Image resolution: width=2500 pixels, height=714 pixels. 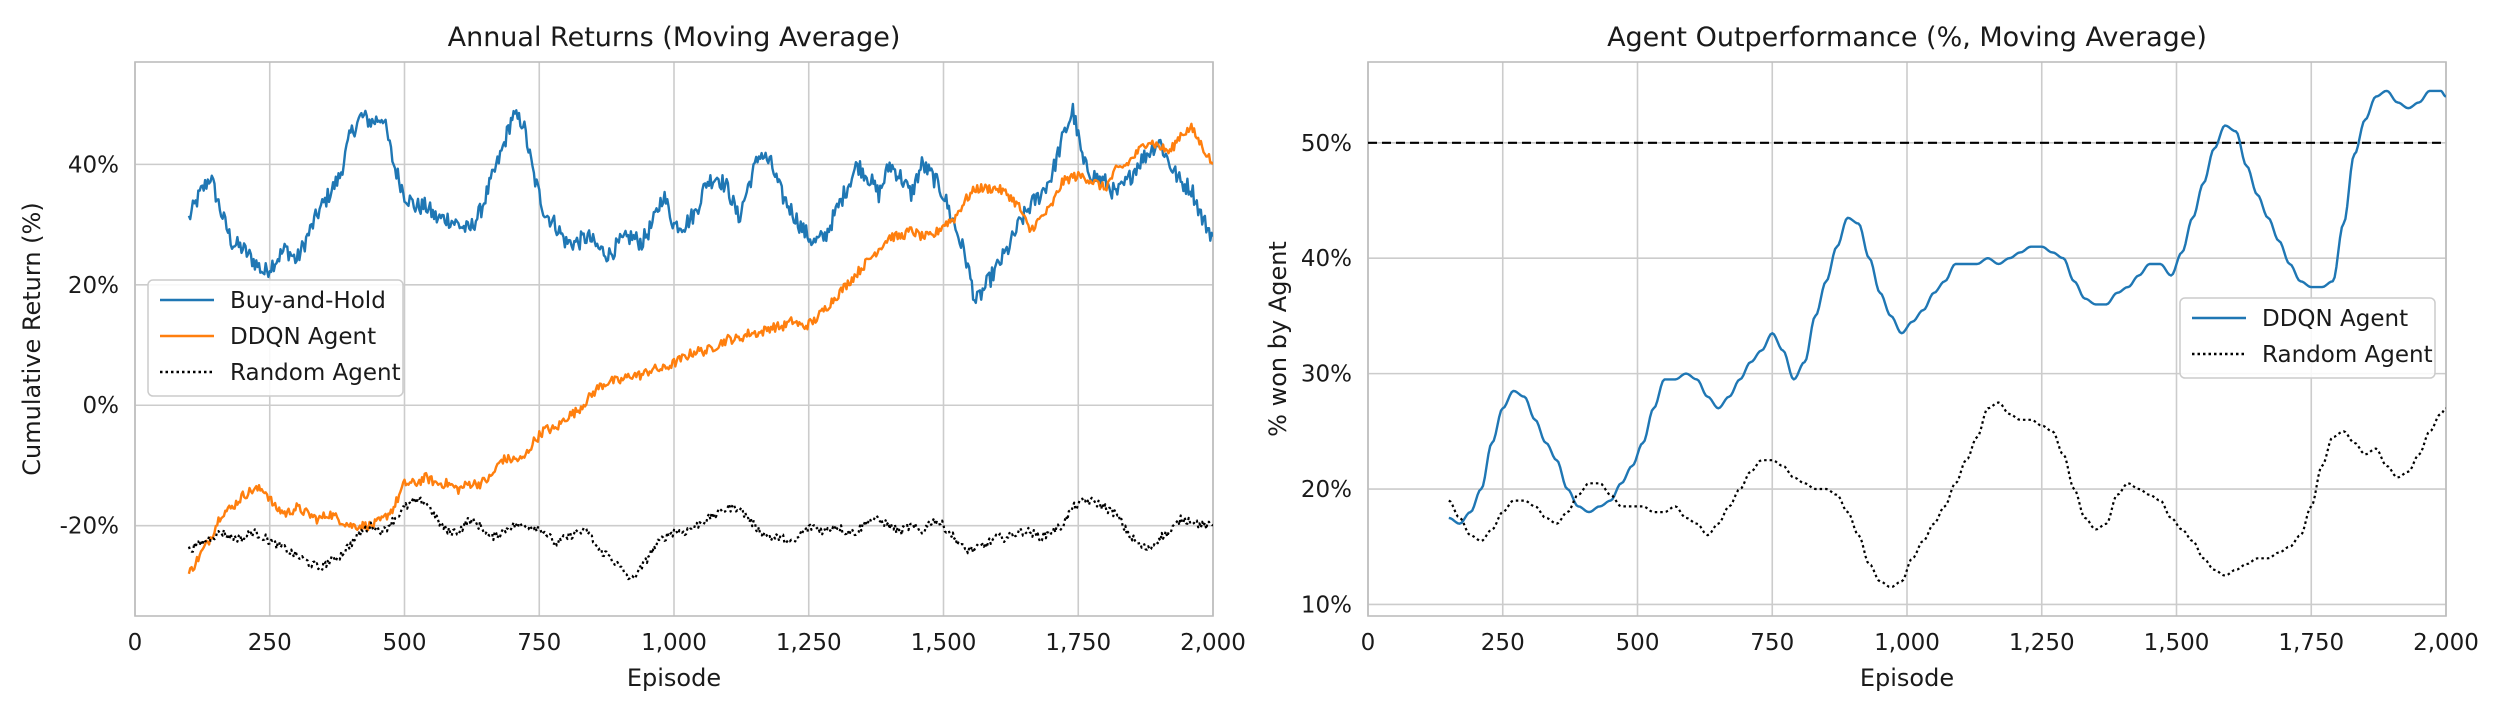 What do you see at coordinates (700, 203) in the screenshot?
I see `series-line-buy-and-hold` at bounding box center [700, 203].